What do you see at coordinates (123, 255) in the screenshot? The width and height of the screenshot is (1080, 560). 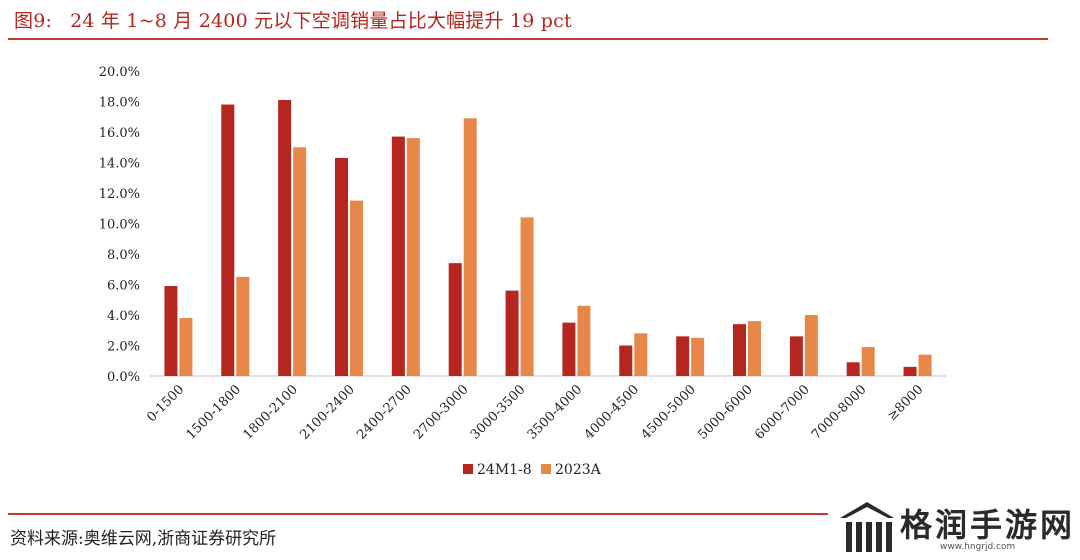 I see `y-tick-label: 8.0%` at bounding box center [123, 255].